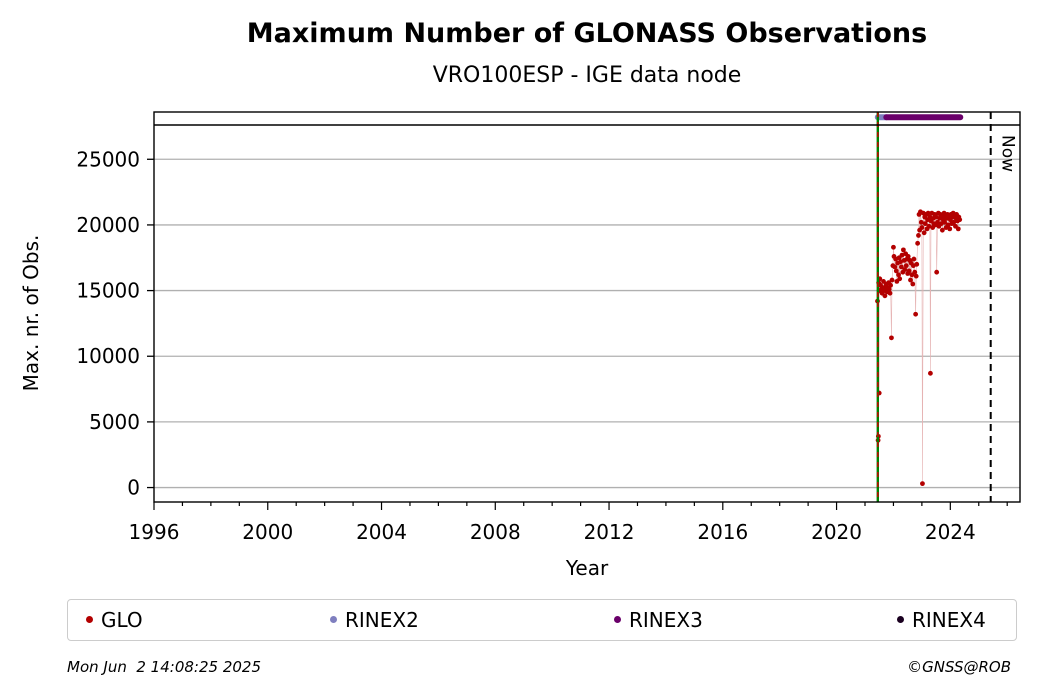  I want to click on y-tick-label: 25000, so click(108, 159).